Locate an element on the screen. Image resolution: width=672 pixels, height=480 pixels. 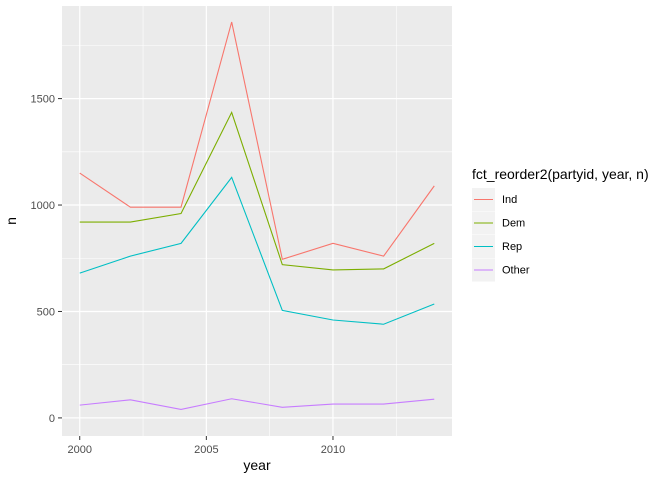
series-line-other is located at coordinates (257, 404).